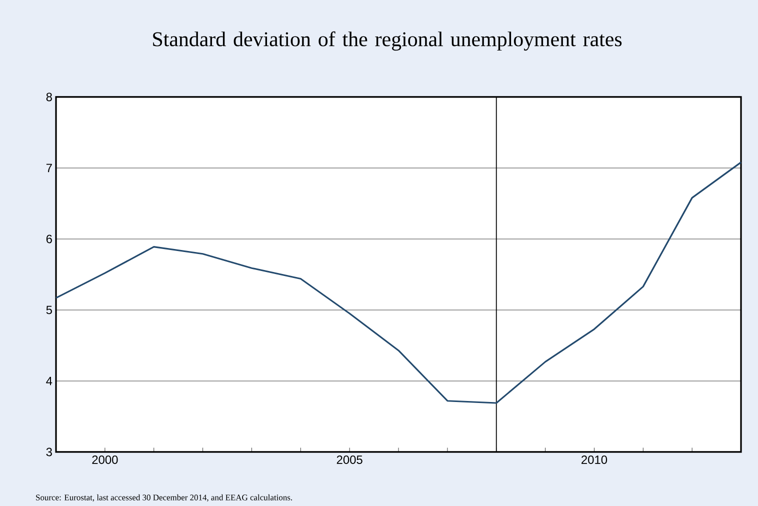 The height and width of the screenshot is (506, 758). Describe the element at coordinates (49, 97) in the screenshot. I see `y-tick-label: 8` at that location.